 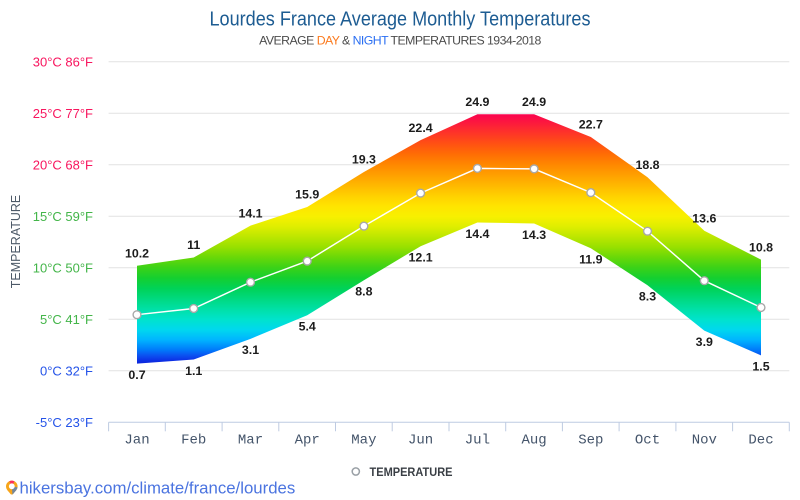 What do you see at coordinates (363, 441) in the screenshot?
I see `svg-text: May` at bounding box center [363, 441].